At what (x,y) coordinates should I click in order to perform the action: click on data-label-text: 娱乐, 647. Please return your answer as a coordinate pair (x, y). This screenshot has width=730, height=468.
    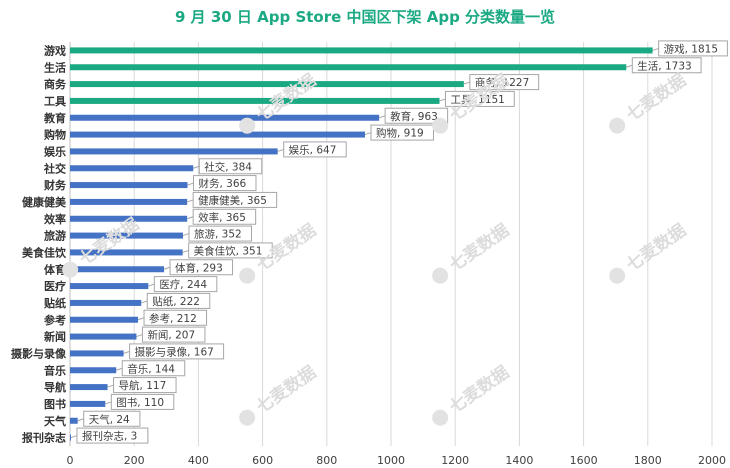
    Looking at the image, I should click on (313, 149).